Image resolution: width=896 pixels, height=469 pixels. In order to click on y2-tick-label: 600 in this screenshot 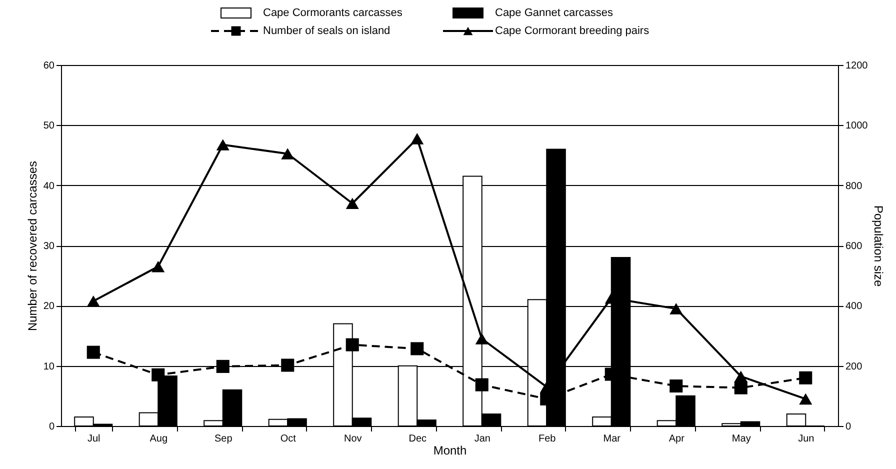, I will do `click(854, 246)`.